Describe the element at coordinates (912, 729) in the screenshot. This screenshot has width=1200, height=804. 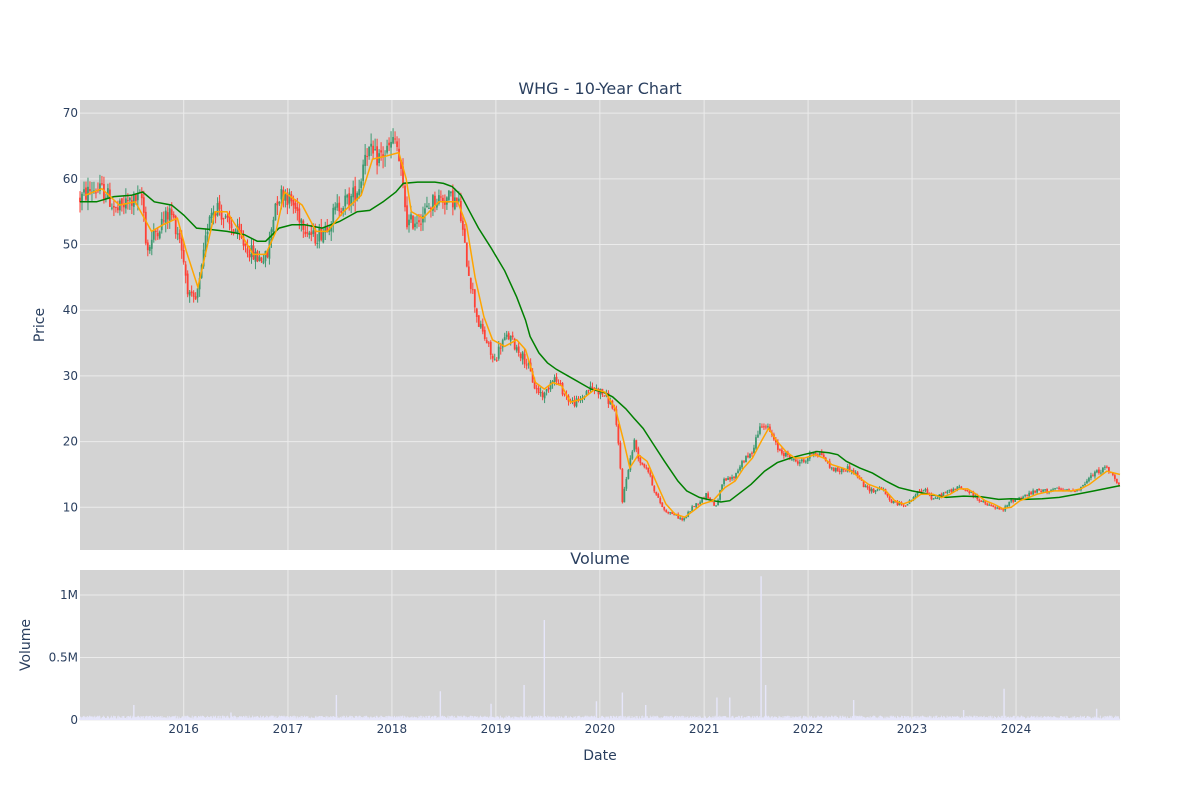
I see `x-tick-label: 2023` at that location.